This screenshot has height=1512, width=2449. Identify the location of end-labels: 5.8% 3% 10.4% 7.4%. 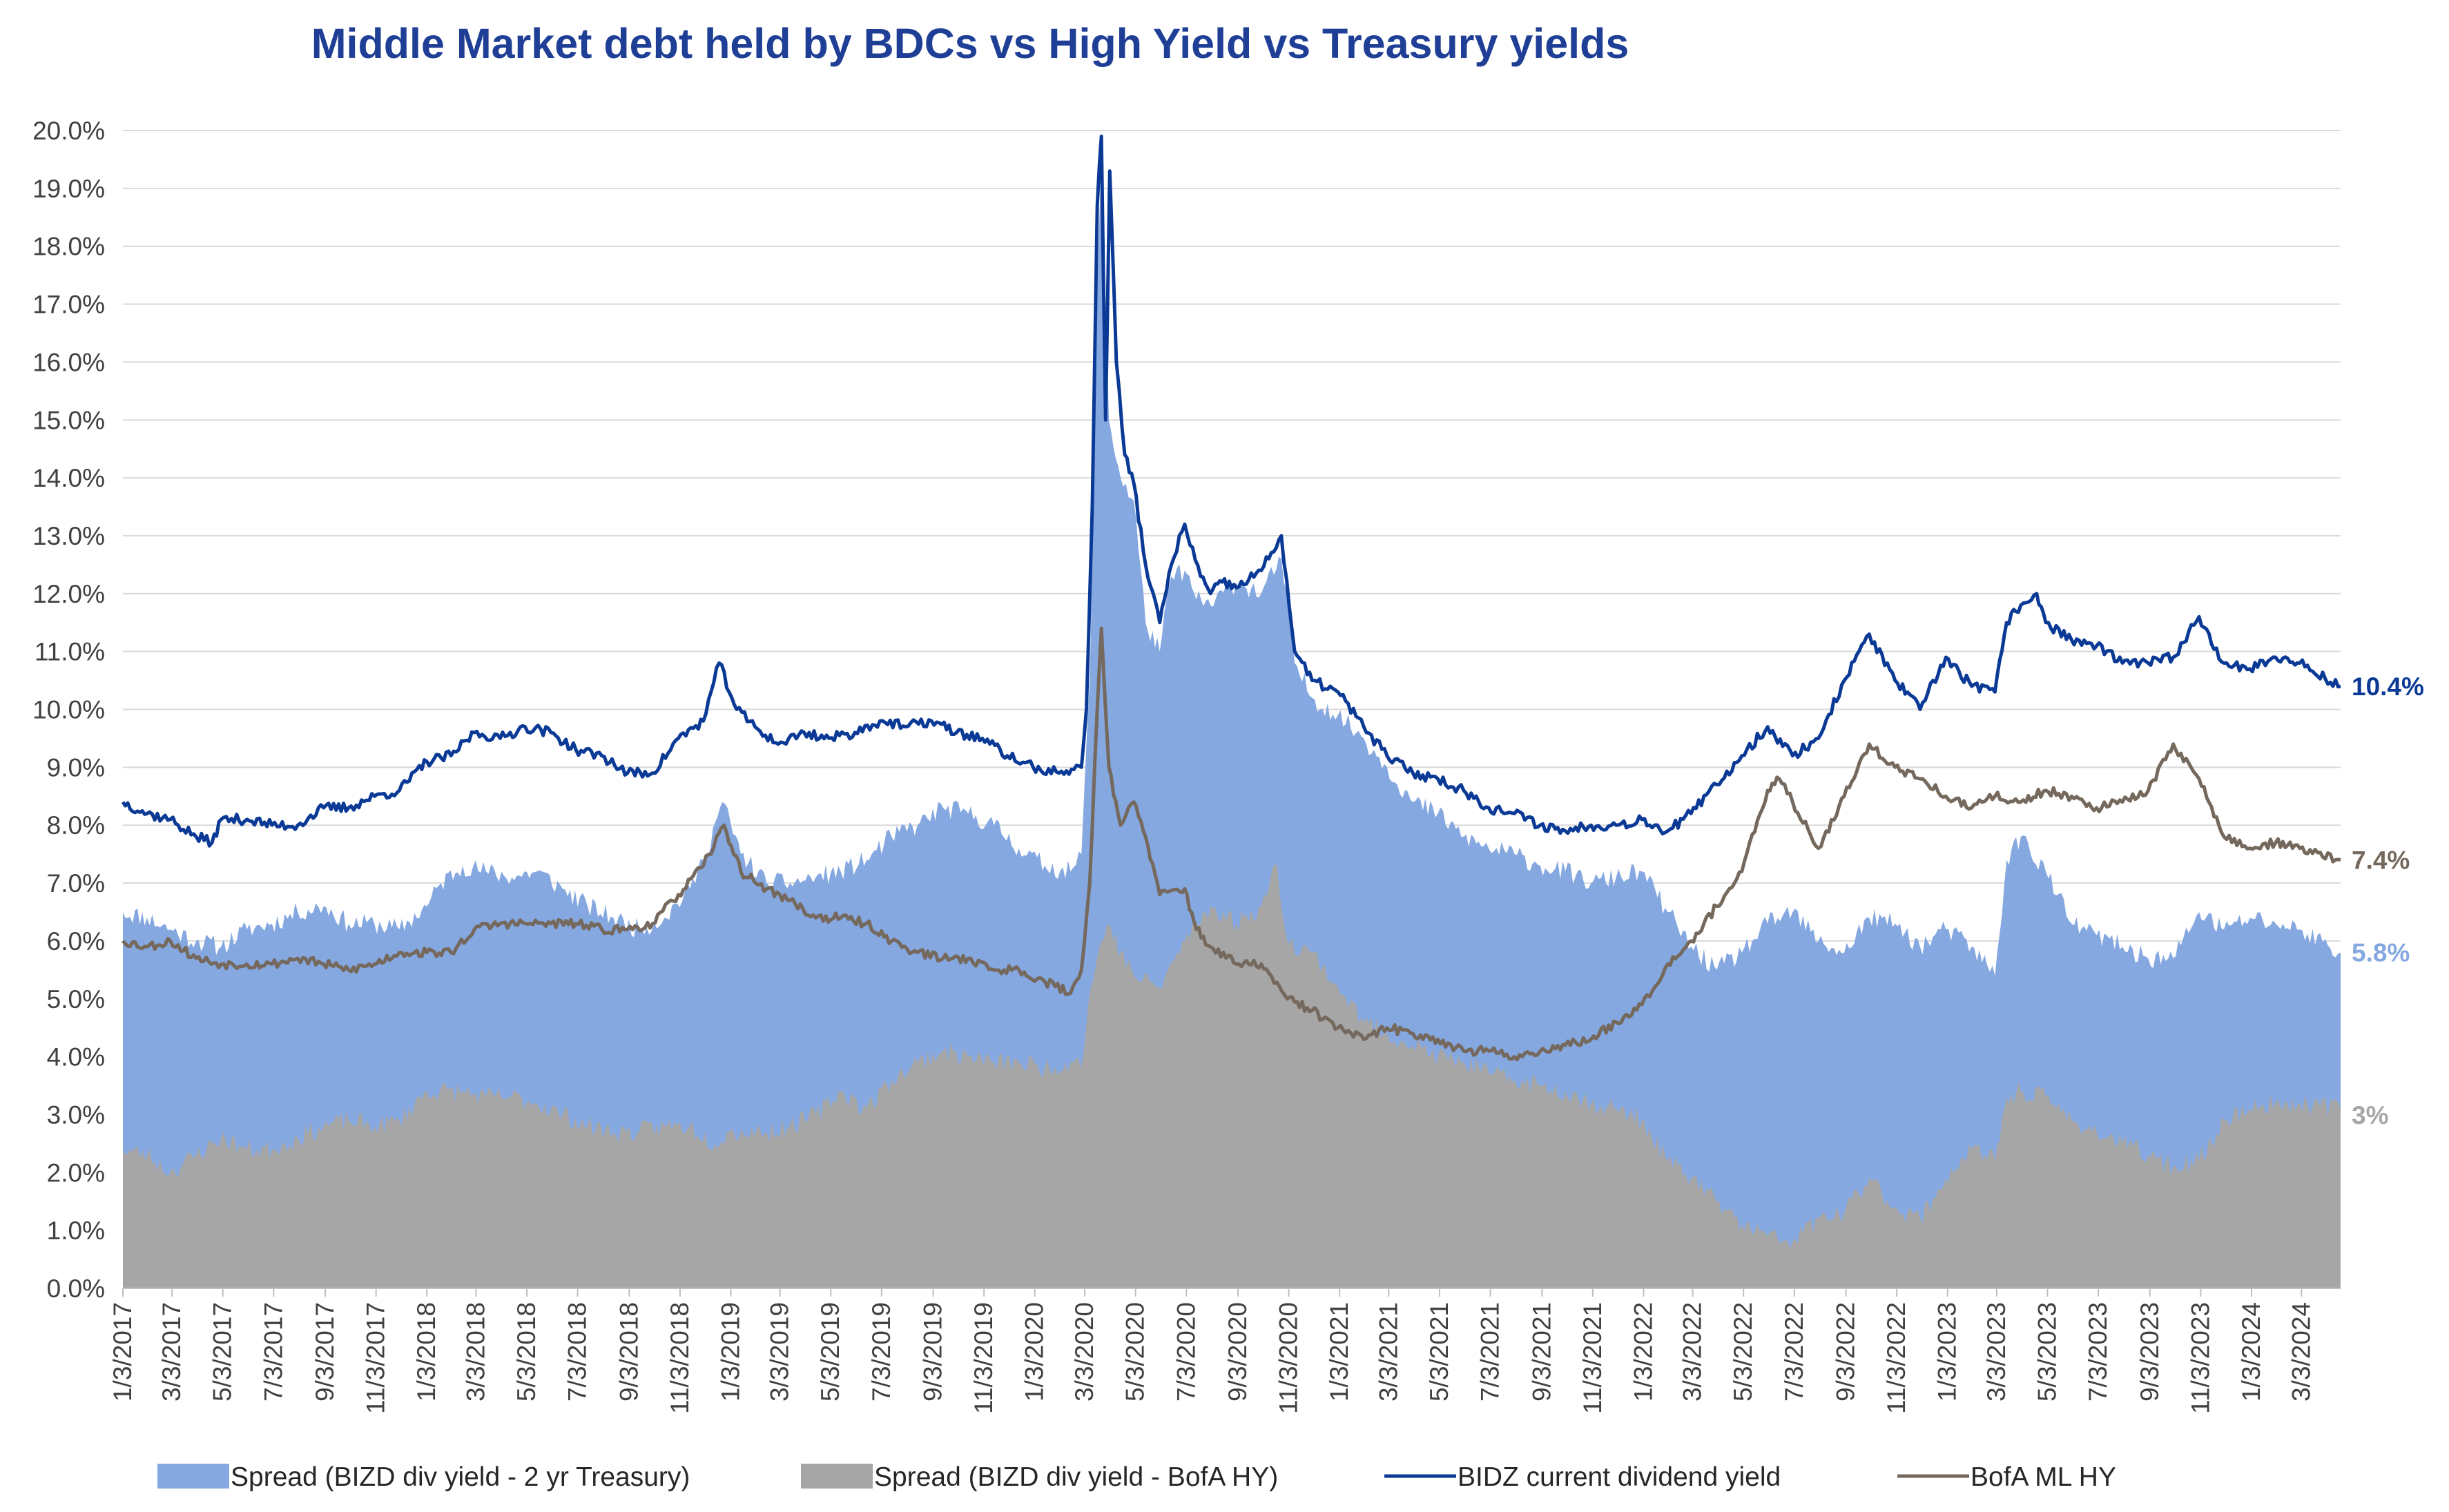
(2388, 901).